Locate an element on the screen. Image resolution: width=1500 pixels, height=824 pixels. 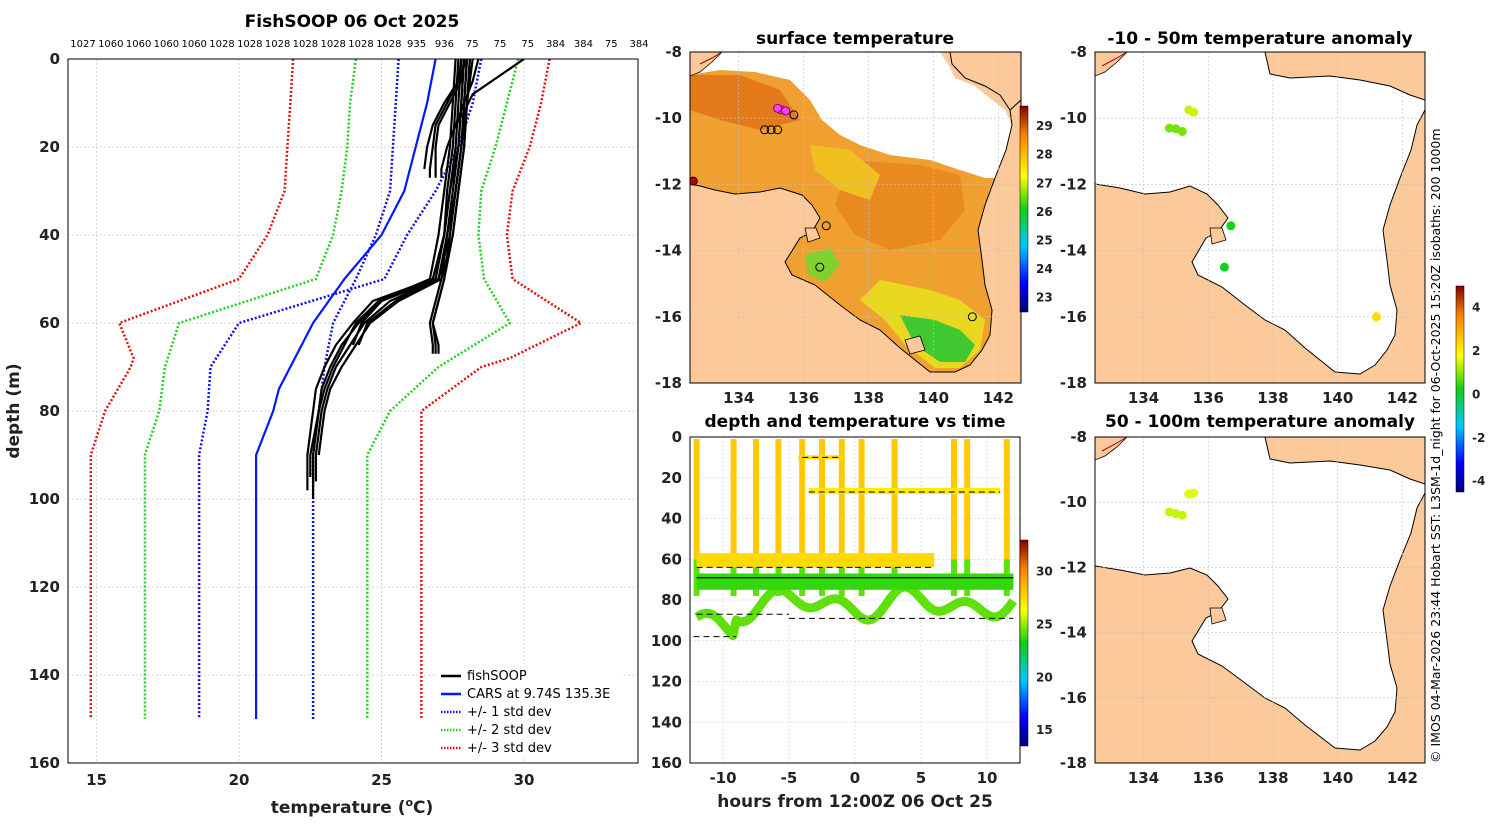
sst-border is located at coordinates (711, 58).